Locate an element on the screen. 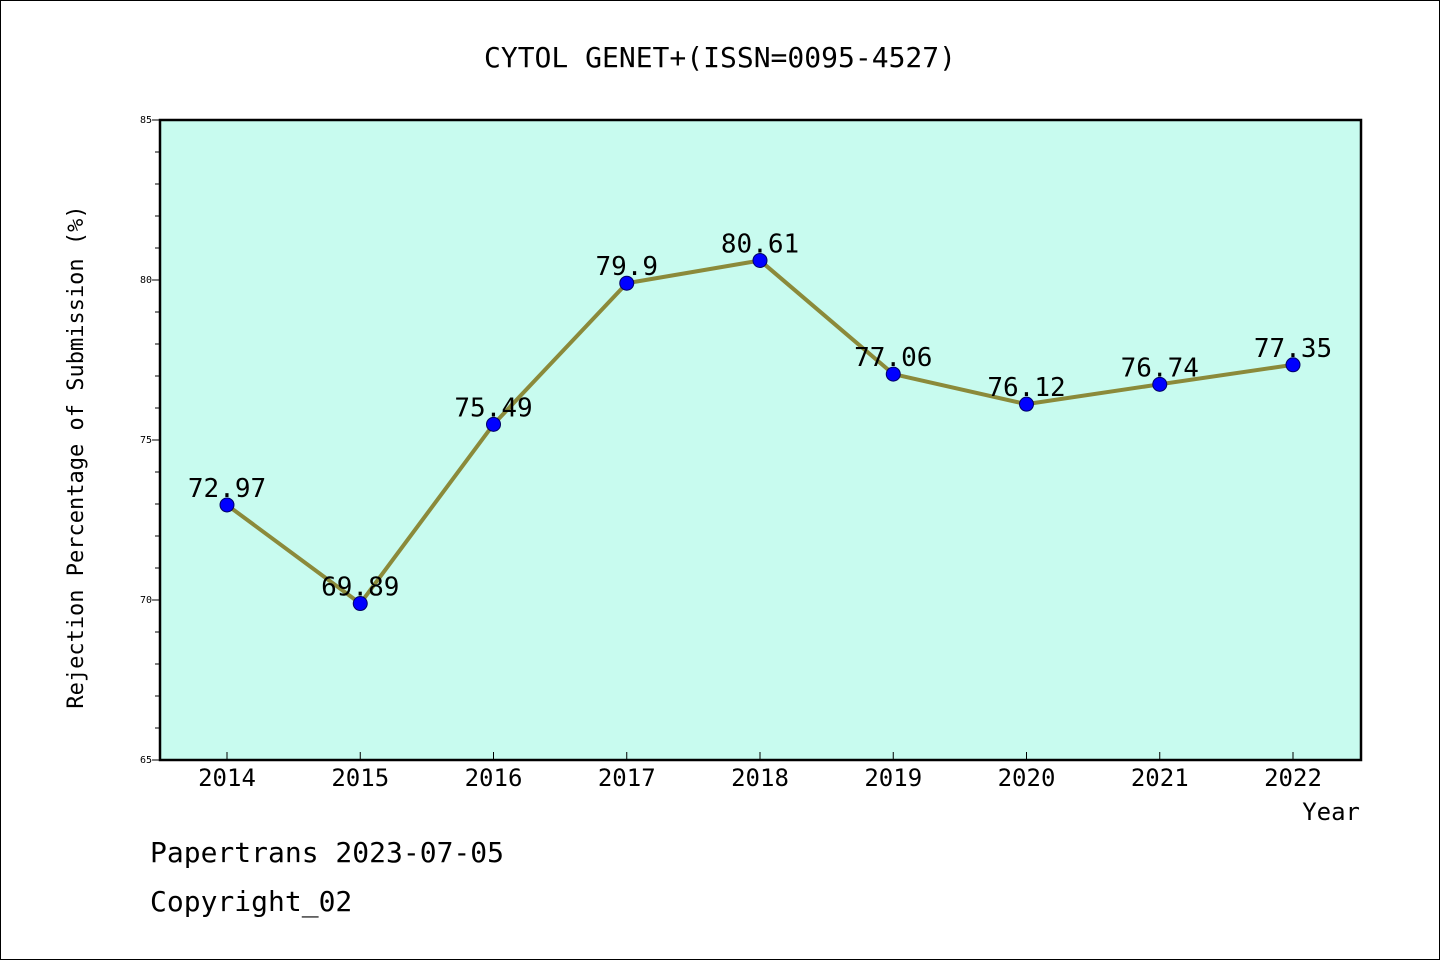 The width and height of the screenshot is (1440, 960). x-tick-label: 2014 is located at coordinates (227, 778).